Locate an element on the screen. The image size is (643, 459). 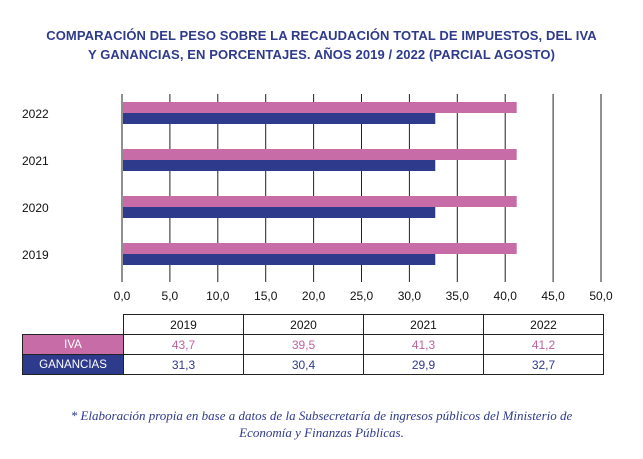
x-tick-label: 15,0 is located at coordinates (266, 296).